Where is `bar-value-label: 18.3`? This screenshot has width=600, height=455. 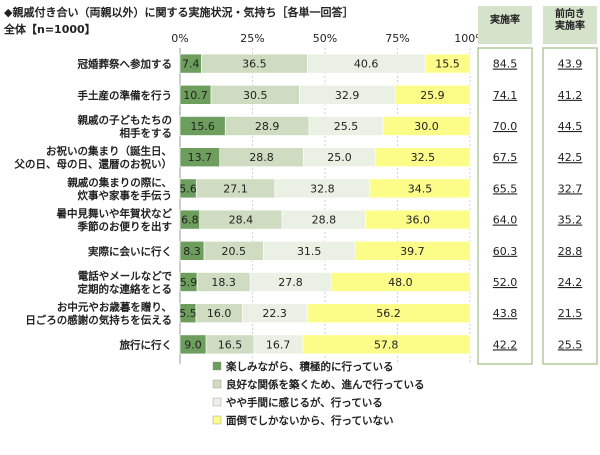 bar-value-label: 18.3 is located at coordinates (223, 282).